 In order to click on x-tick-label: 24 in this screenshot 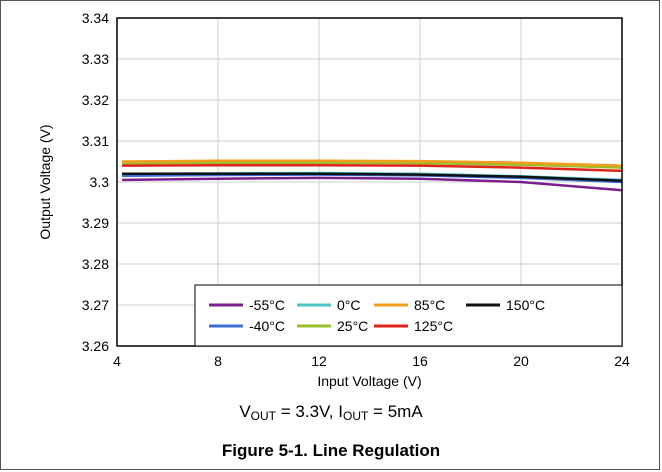, I will do `click(622, 361)`.